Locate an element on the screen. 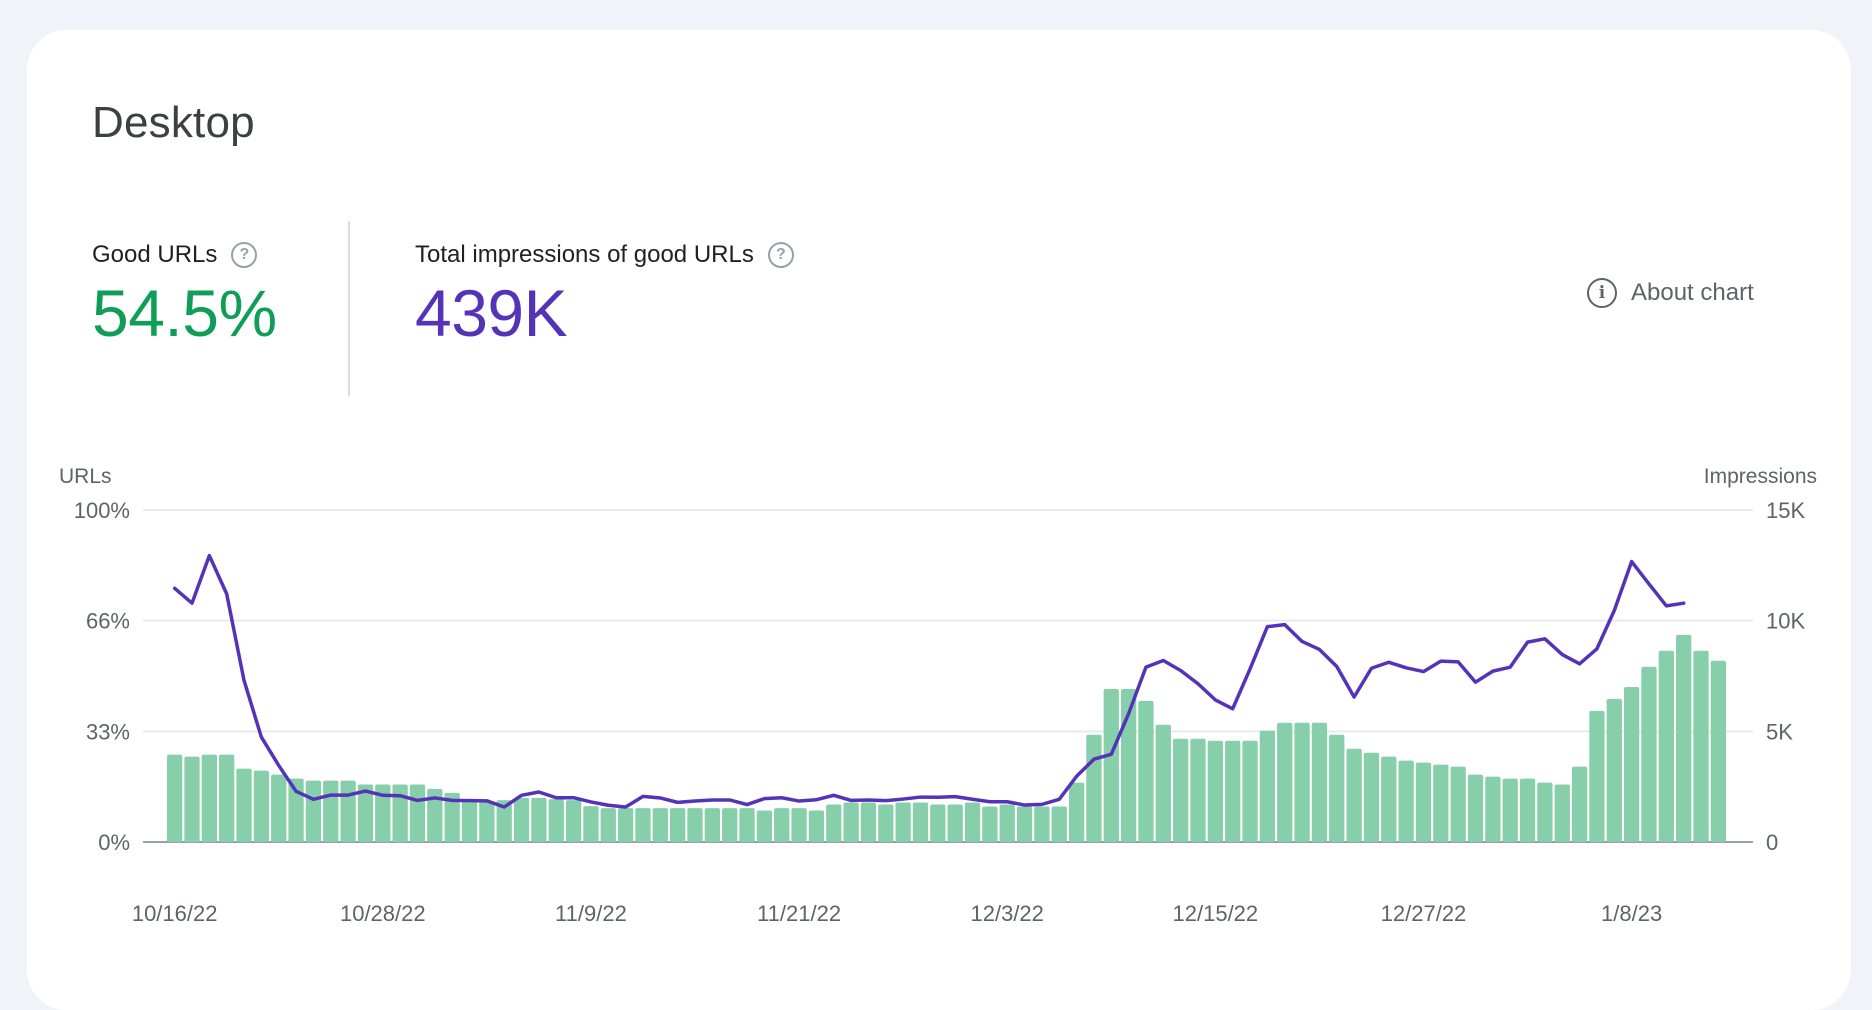 The width and height of the screenshot is (1872, 1010). right-tick-label: 0 is located at coordinates (1772, 842).